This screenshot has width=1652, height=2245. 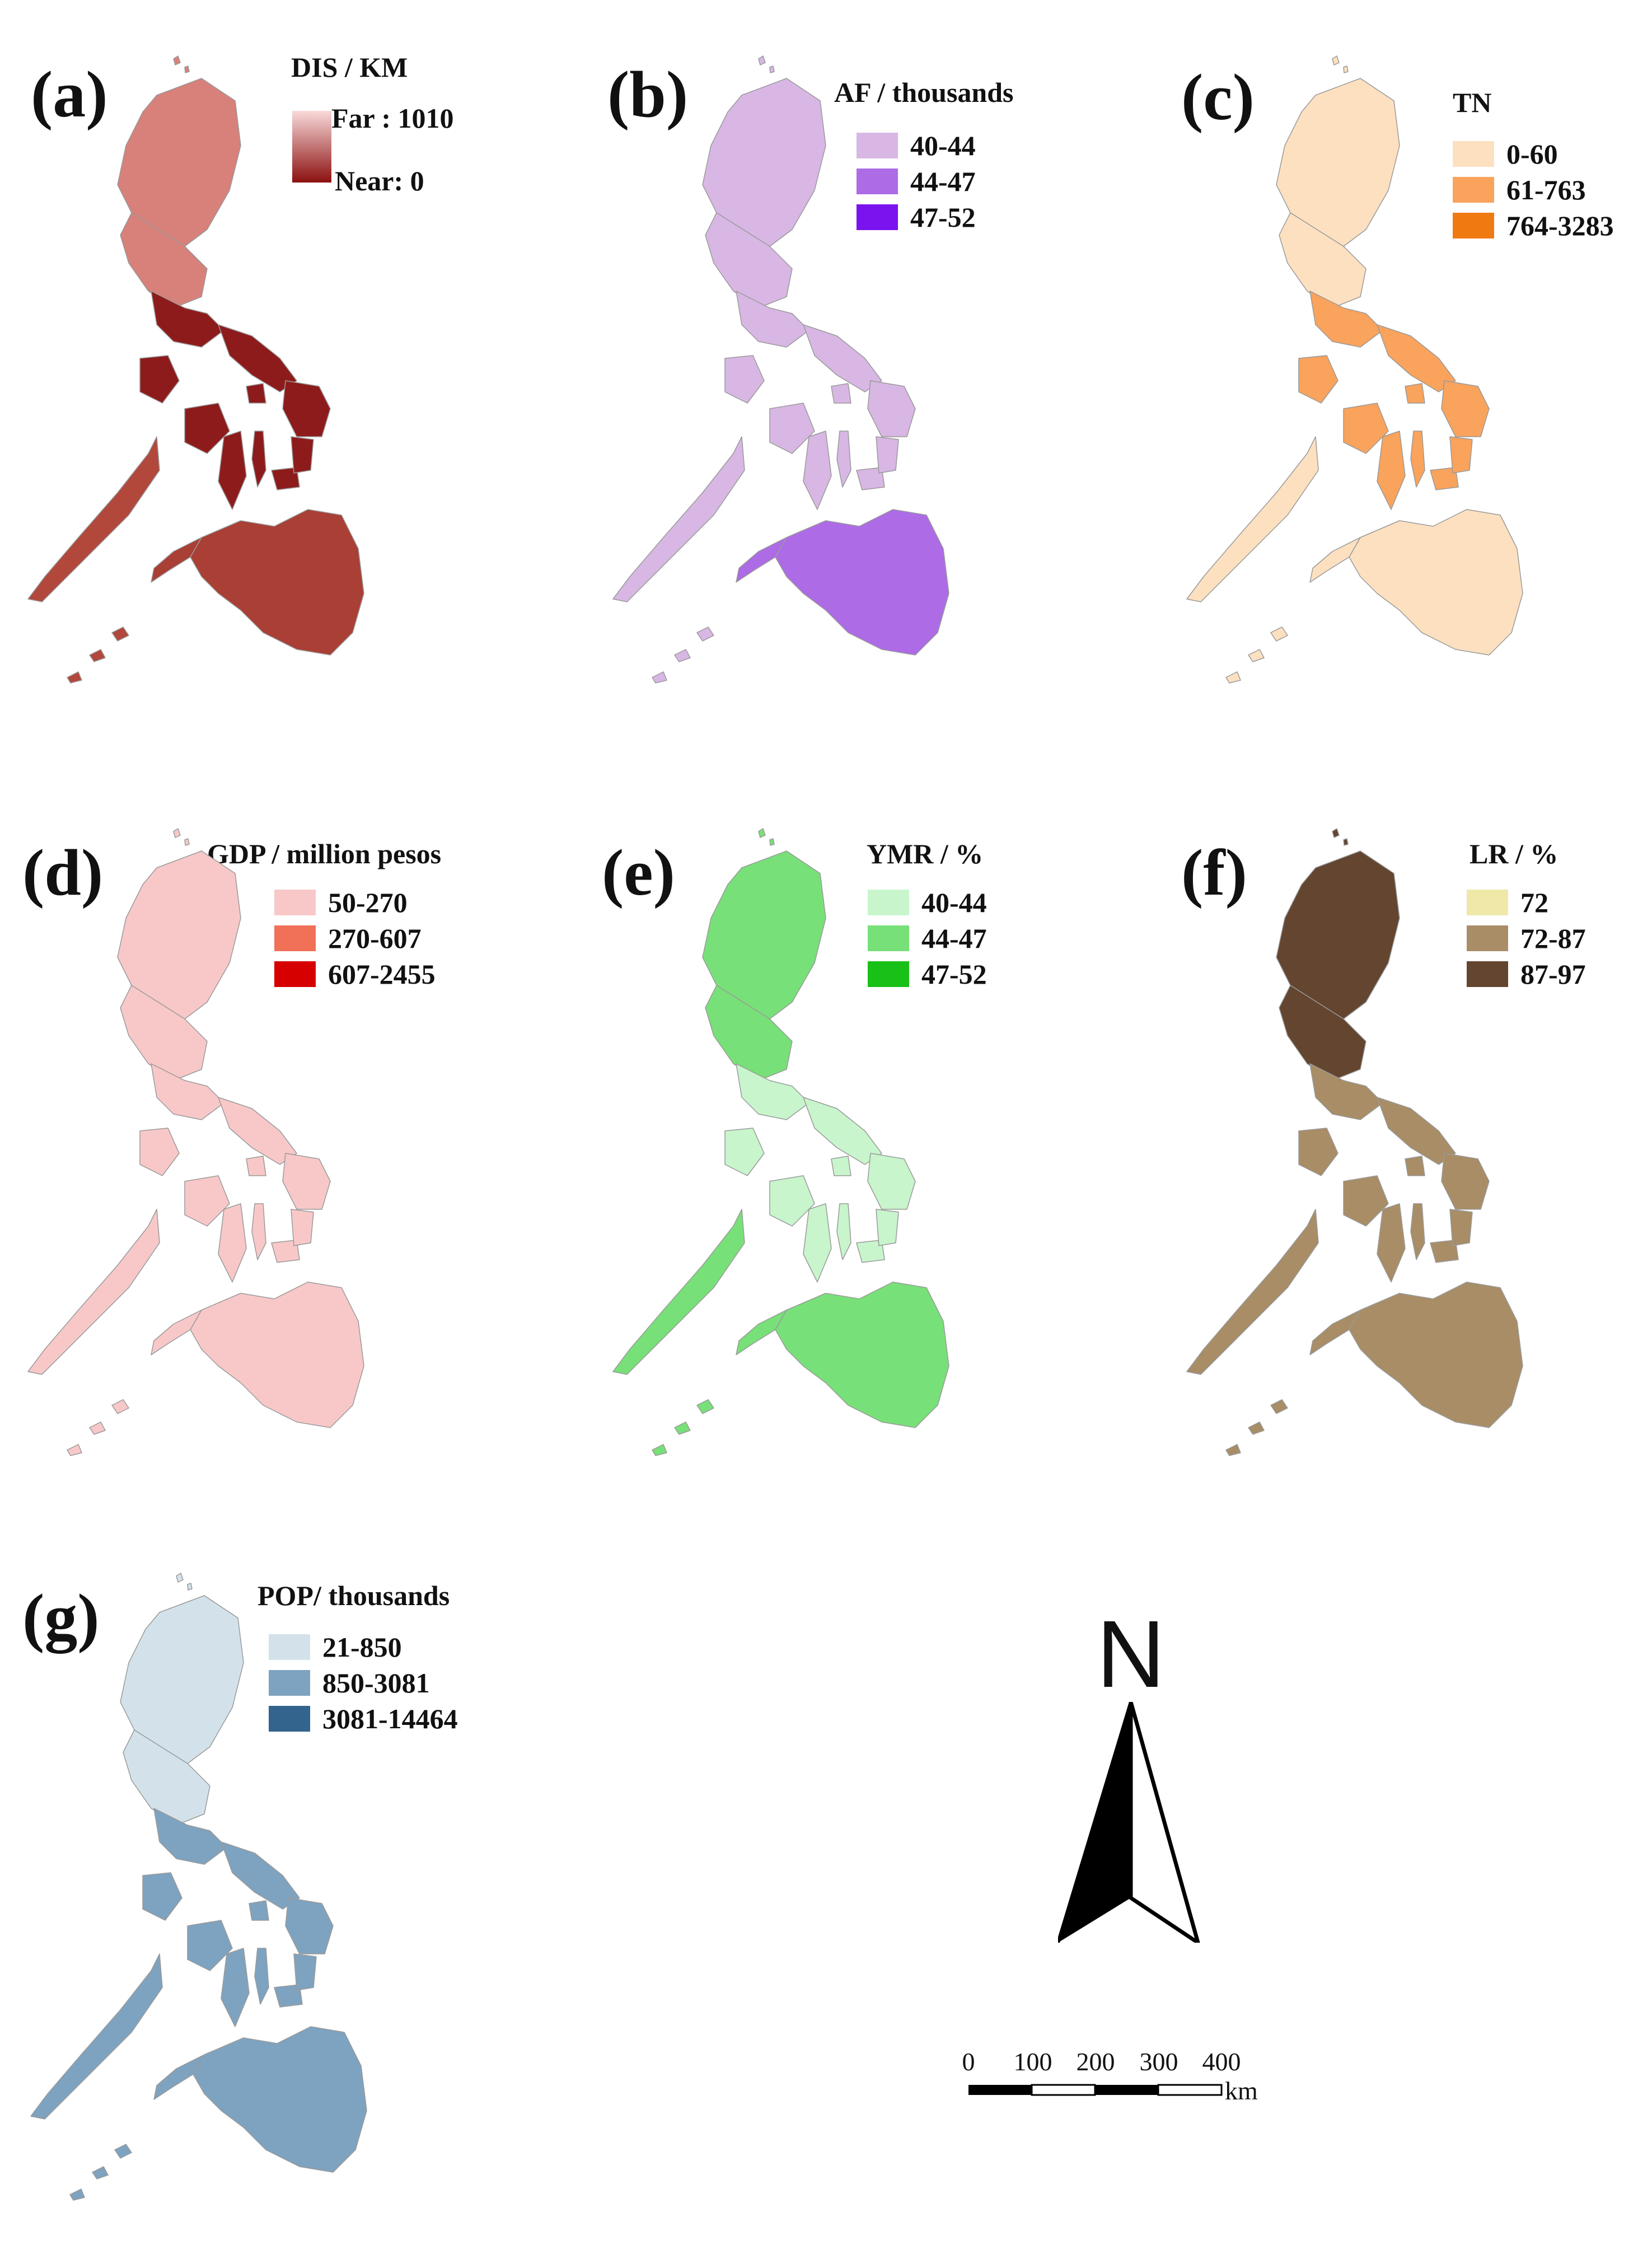 I want to click on legend-item: 72, so click(x=1507, y=902).